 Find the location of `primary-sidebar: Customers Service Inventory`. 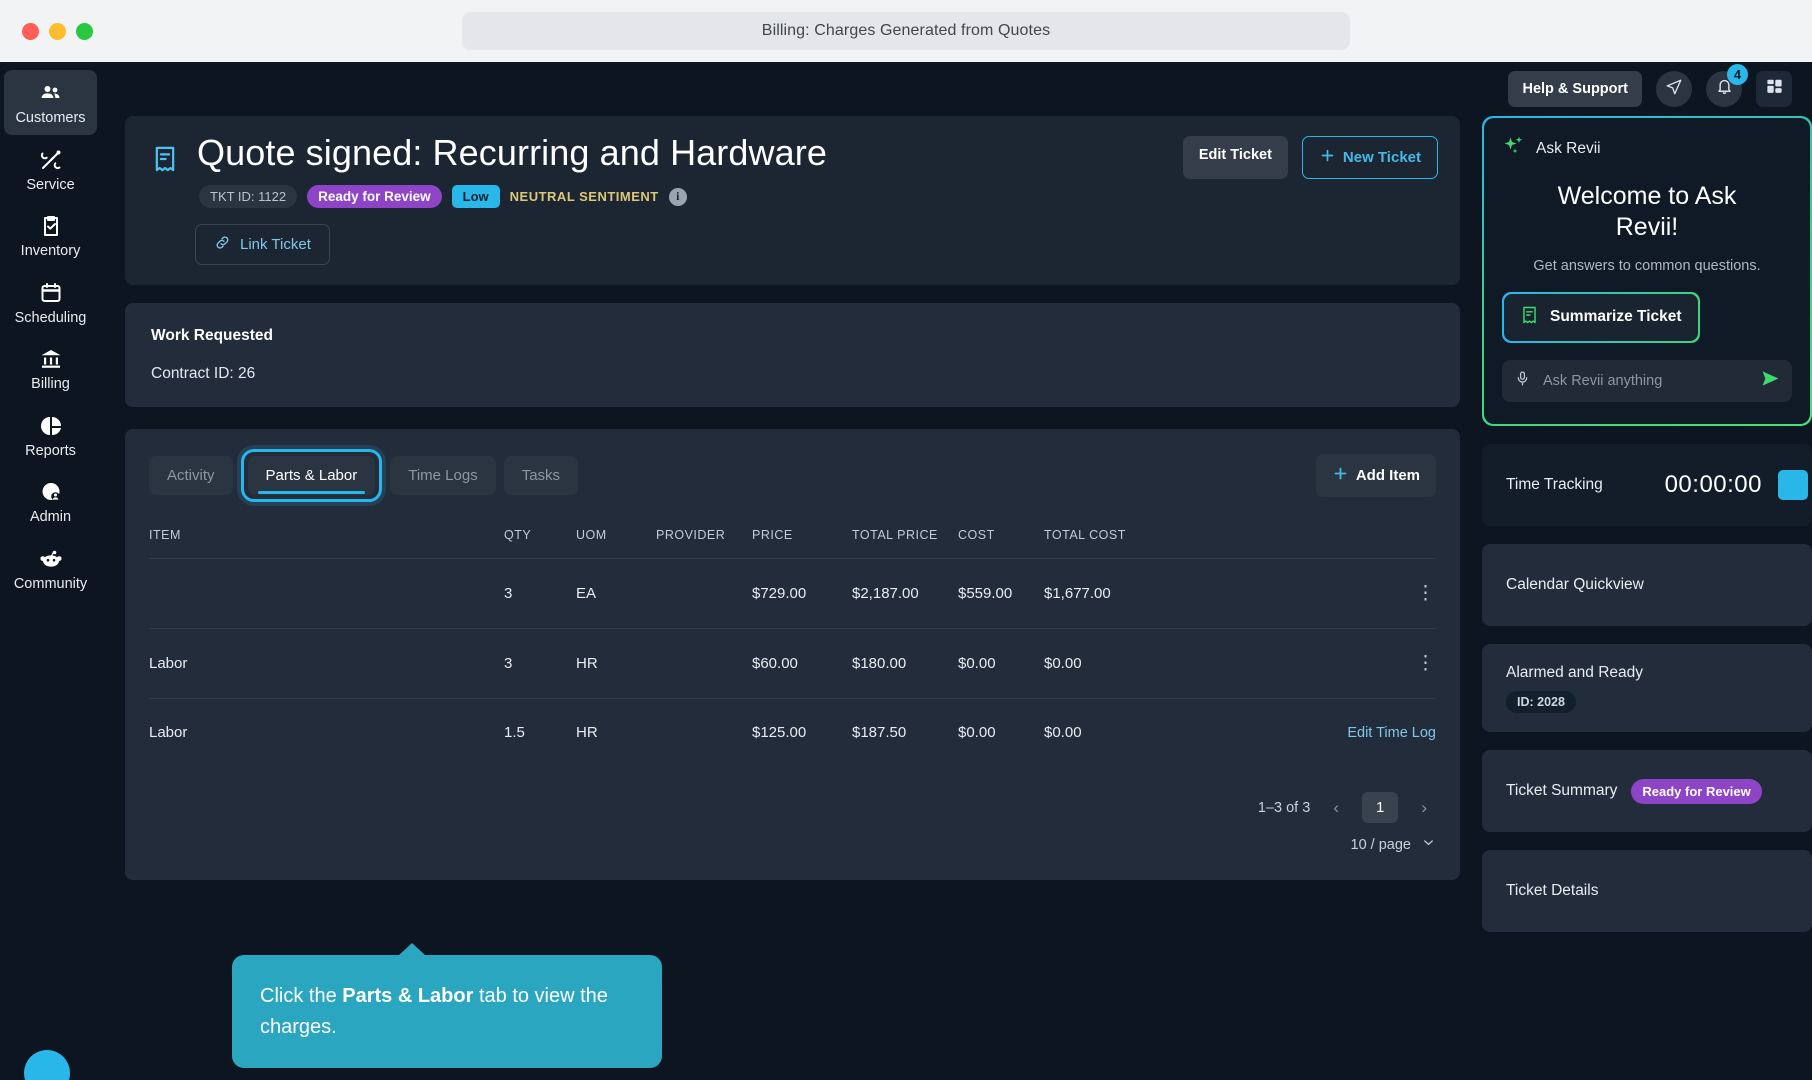

primary-sidebar: Customers Service Inventory is located at coordinates (50, 571).